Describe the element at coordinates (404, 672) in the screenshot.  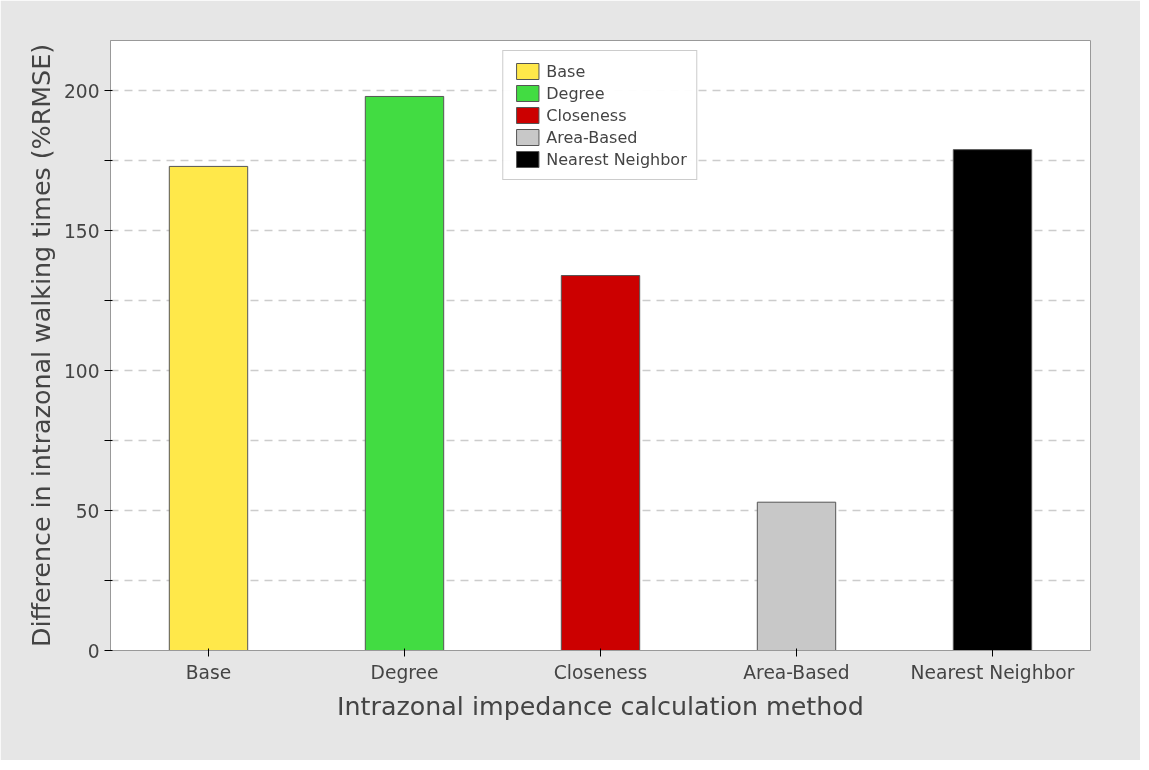
I see `x-tick-label: Degree` at that location.